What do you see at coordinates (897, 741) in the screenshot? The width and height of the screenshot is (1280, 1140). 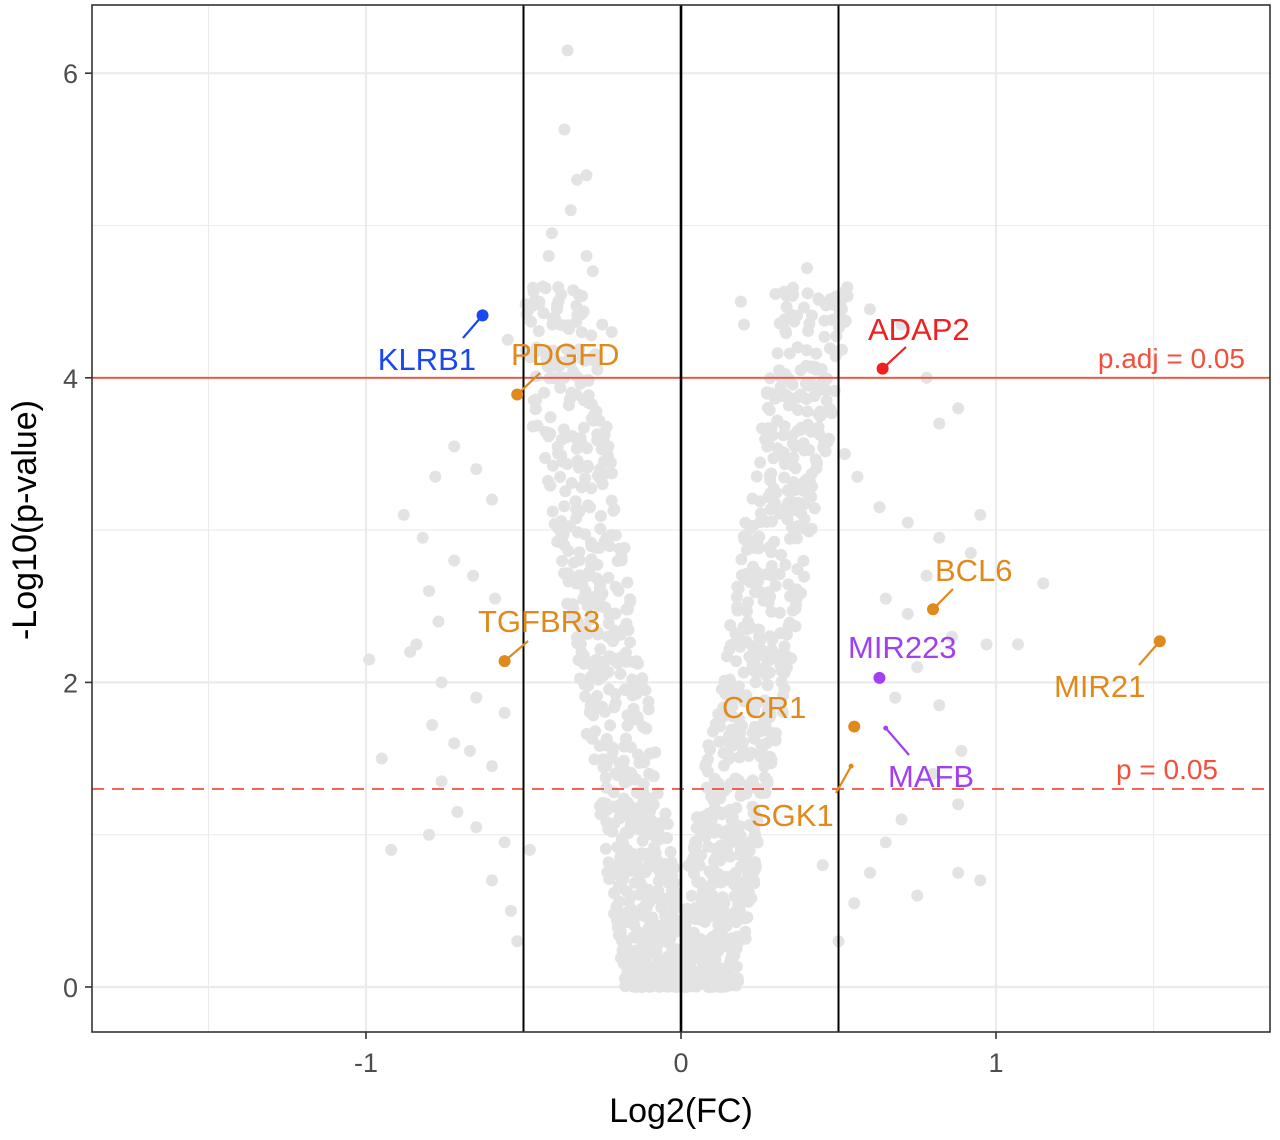 I see `gene-leader-mafb` at bounding box center [897, 741].